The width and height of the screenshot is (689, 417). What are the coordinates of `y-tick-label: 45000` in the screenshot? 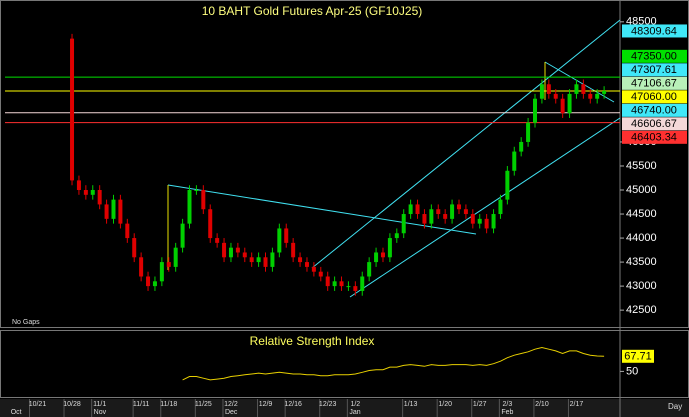 It's located at (641, 190).